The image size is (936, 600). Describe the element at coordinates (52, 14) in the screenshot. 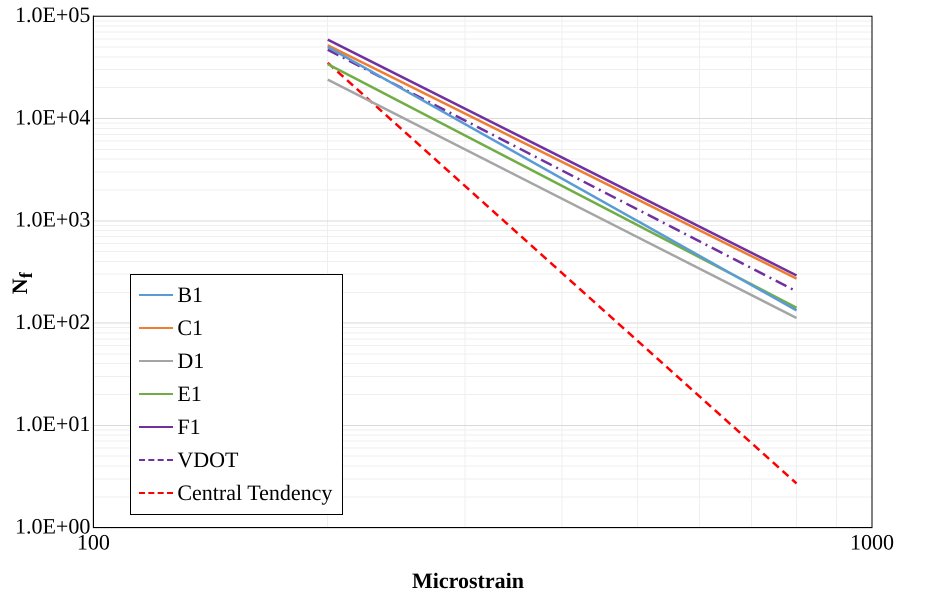

I see `y-tick-label: 1.0E+05` at that location.